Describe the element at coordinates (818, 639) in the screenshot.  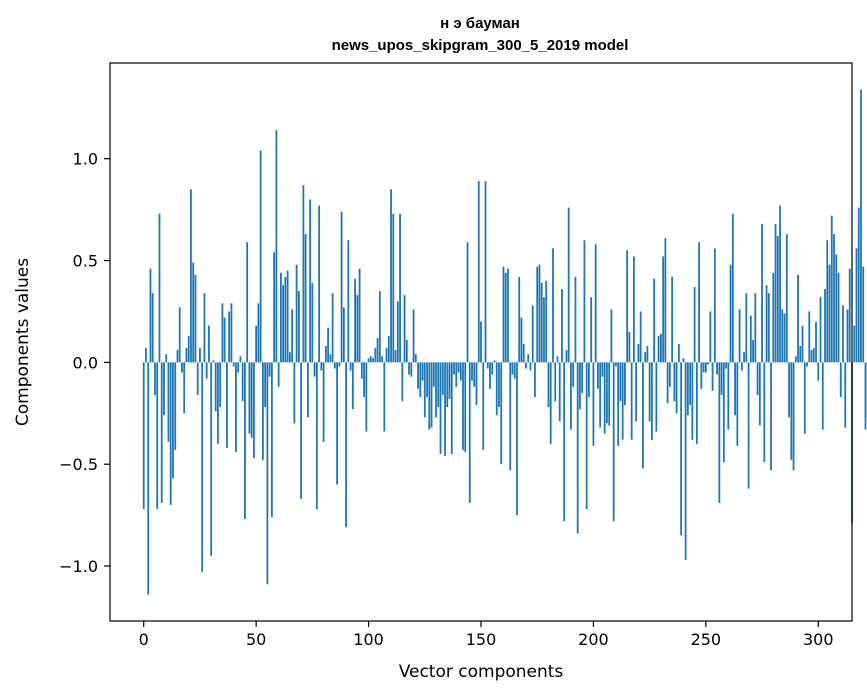
I see `x-tick-label: 300` at that location.